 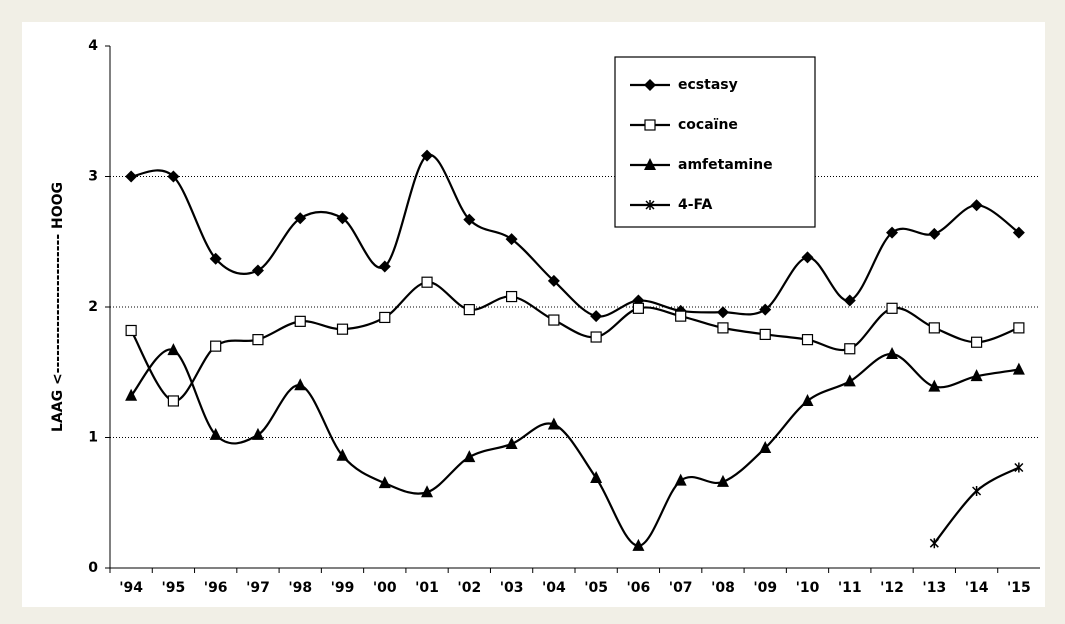 I want to click on x-tick-label: '11, so click(x=850, y=588).